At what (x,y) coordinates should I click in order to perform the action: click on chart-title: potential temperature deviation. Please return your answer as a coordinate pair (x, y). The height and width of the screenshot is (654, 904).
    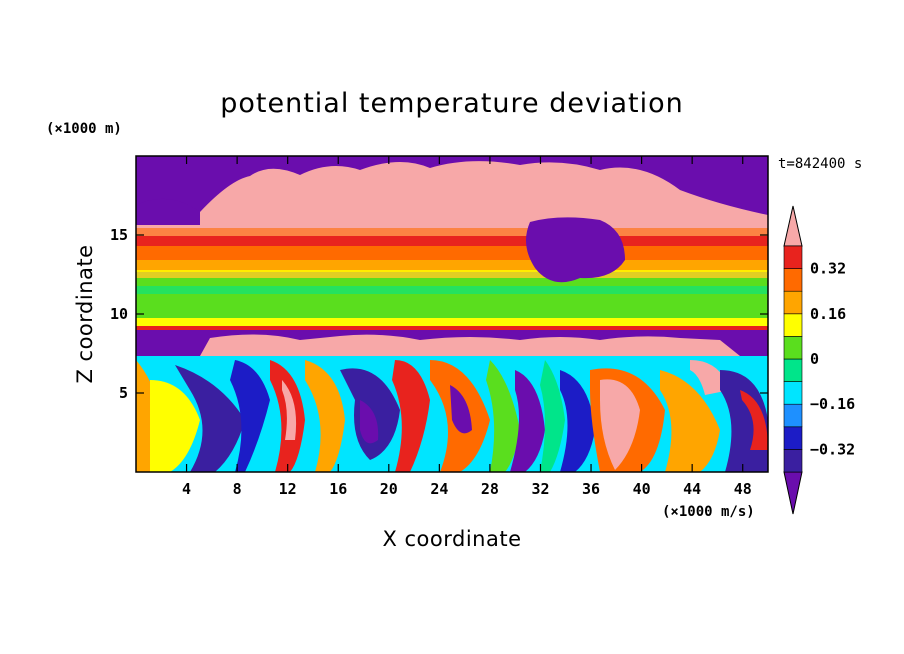
    Looking at the image, I should click on (451, 103).